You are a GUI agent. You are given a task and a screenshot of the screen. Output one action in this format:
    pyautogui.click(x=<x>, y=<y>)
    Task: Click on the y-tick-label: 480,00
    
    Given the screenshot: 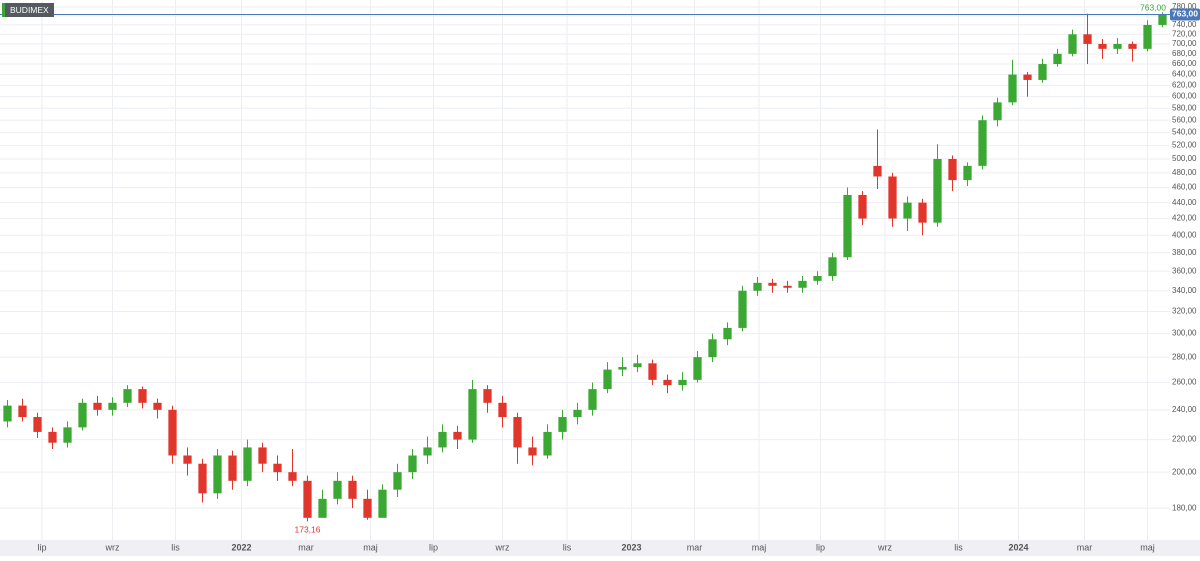 What is the action you would take?
    pyautogui.click(x=1184, y=172)
    